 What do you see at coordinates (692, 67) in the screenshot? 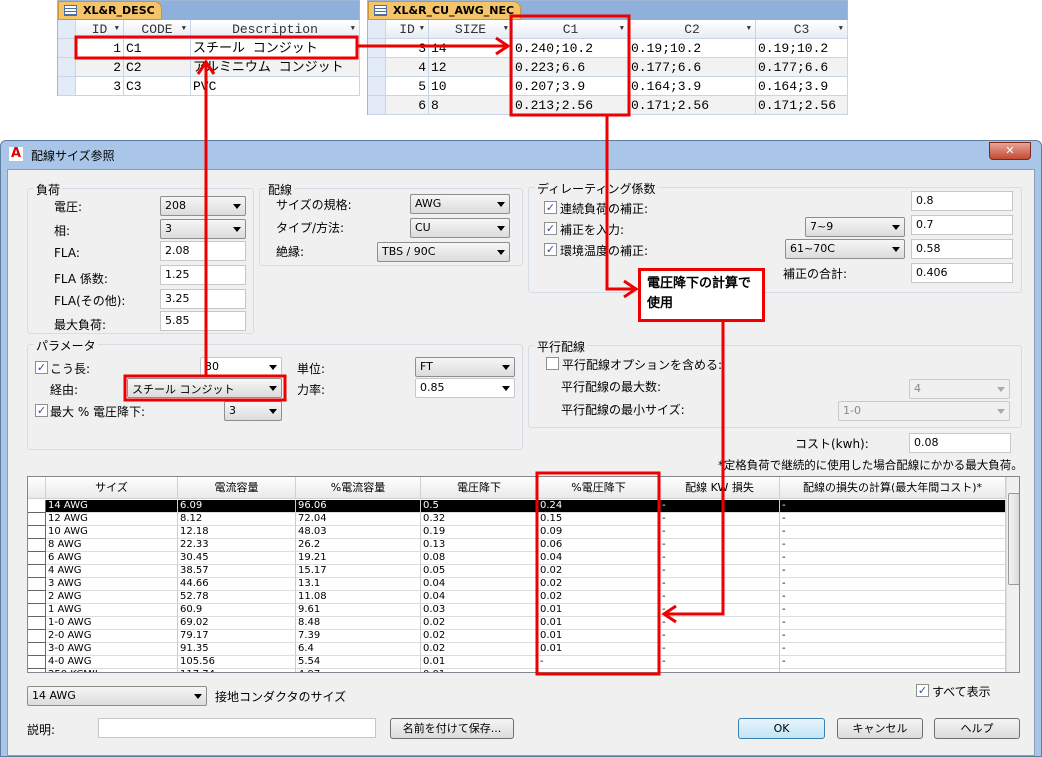
I see `table-cell: 0.177;6.6` at bounding box center [692, 67].